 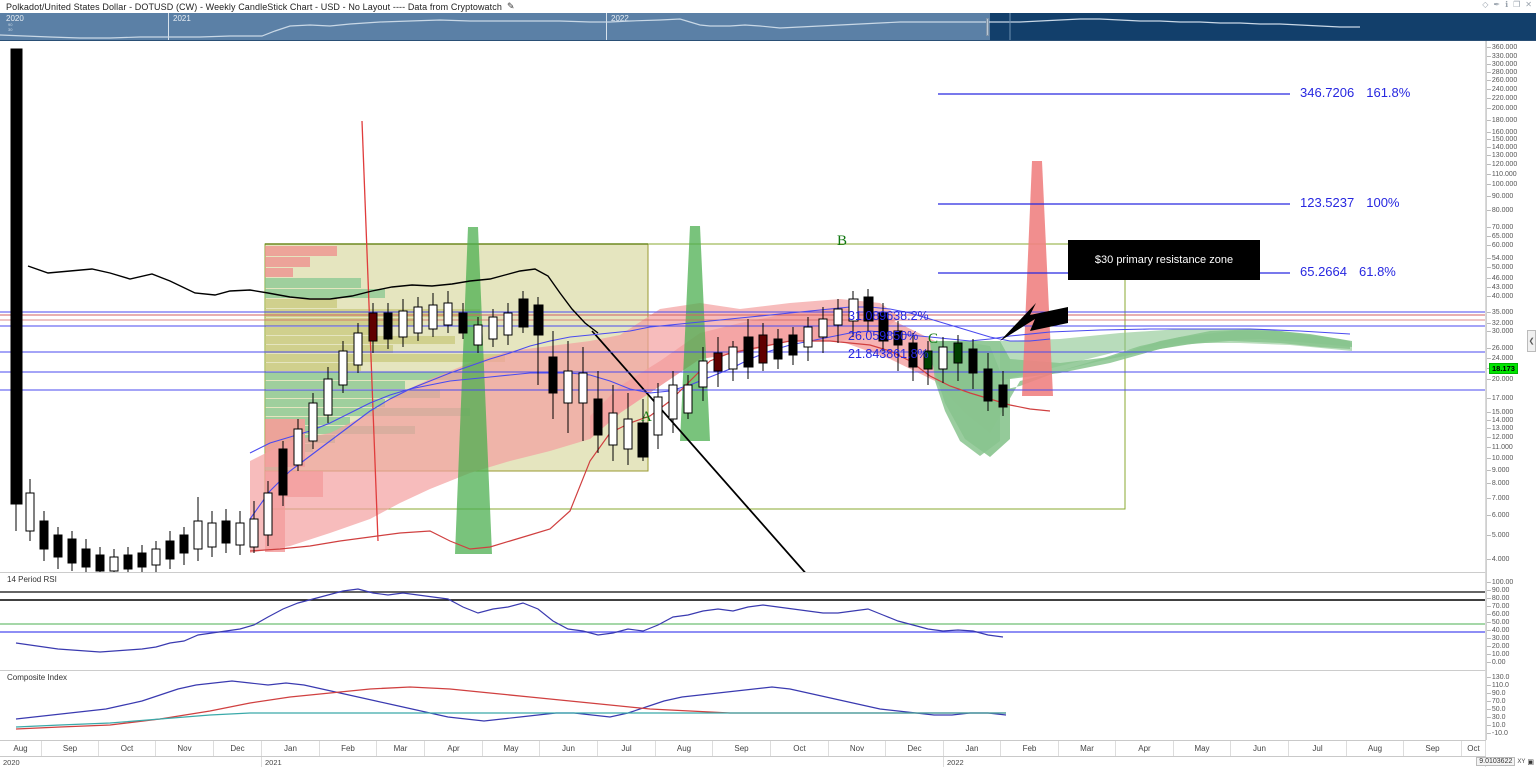 I want to click on price-tick-27: –32.000, so click(x=1500, y=324).